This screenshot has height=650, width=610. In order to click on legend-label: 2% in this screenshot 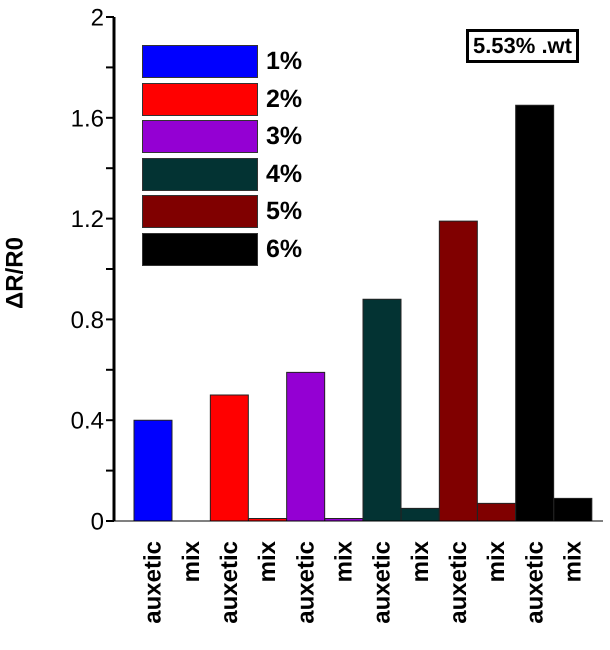, I will do `click(284, 99)`.